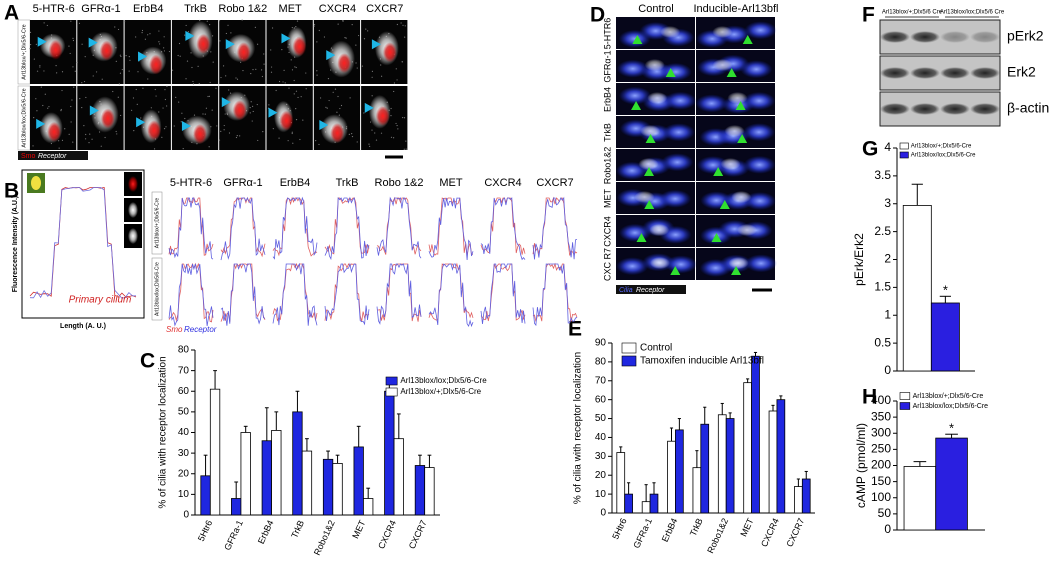  What do you see at coordinates (399, 183) in the screenshot?
I see `column-label: Robo 1&2` at bounding box center [399, 183].